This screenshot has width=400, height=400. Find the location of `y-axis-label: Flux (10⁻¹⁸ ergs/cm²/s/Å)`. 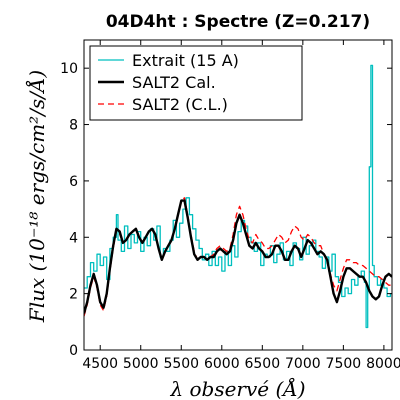

y-axis-label: Flux (10⁻¹⁸ ergs/cm²/s/Å) is located at coordinates (36, 196).